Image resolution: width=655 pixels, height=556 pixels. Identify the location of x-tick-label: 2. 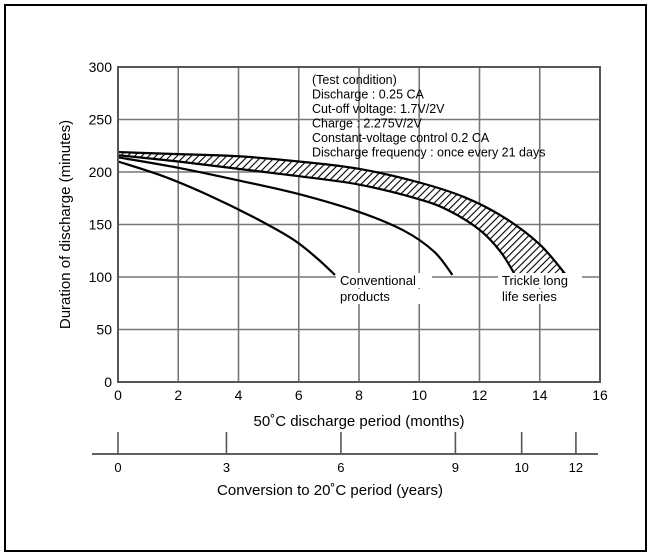
(178, 395).